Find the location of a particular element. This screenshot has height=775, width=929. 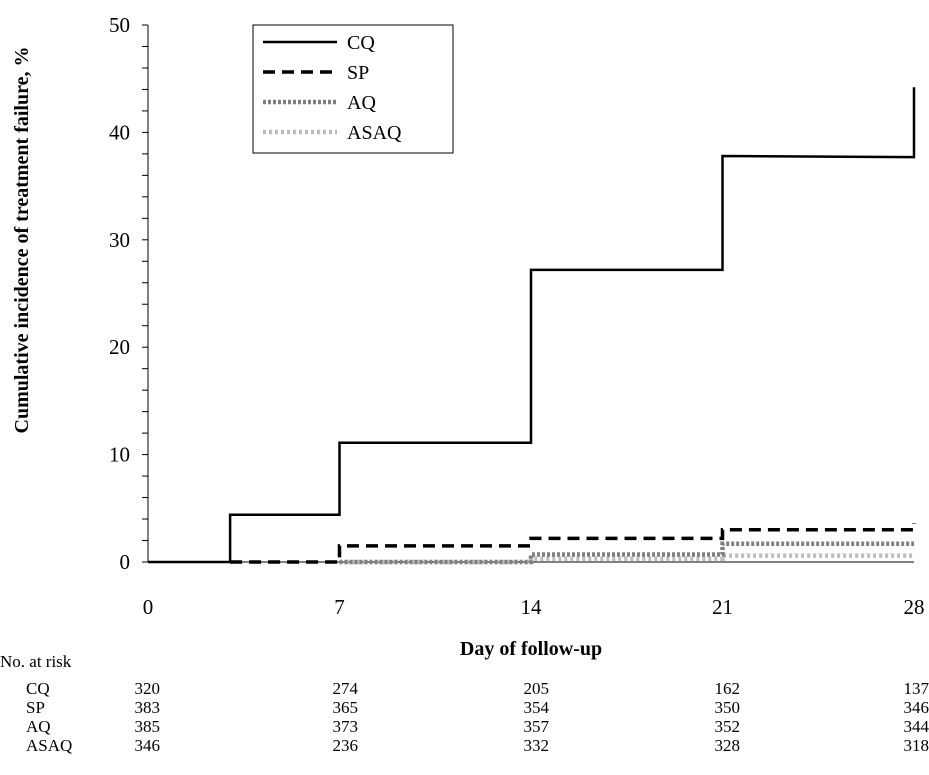

legend-label-sp: SP is located at coordinates (358, 73).